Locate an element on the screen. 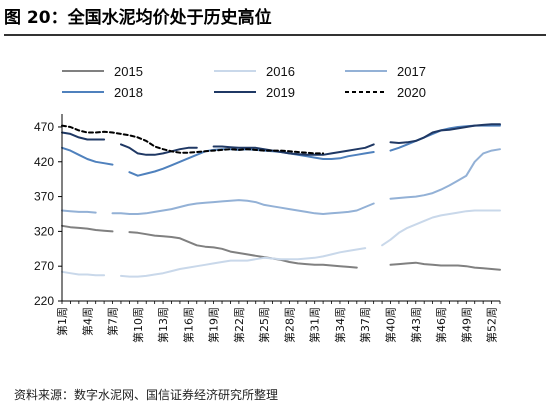 This screenshot has width=550, height=410. y-tick-label: 320 is located at coordinates (44, 231).